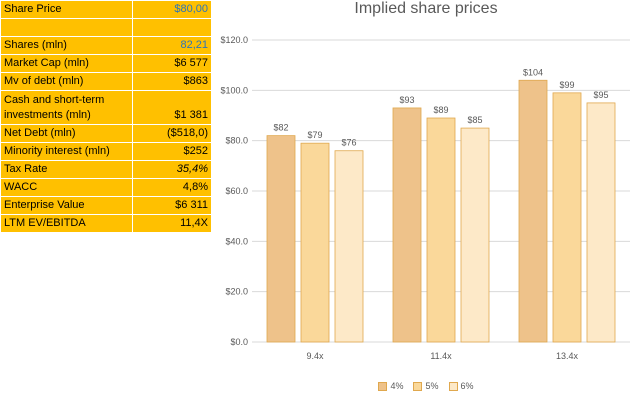 The height and width of the screenshot is (402, 640). Describe the element at coordinates (172, 27) in the screenshot. I see `row-value` at that location.